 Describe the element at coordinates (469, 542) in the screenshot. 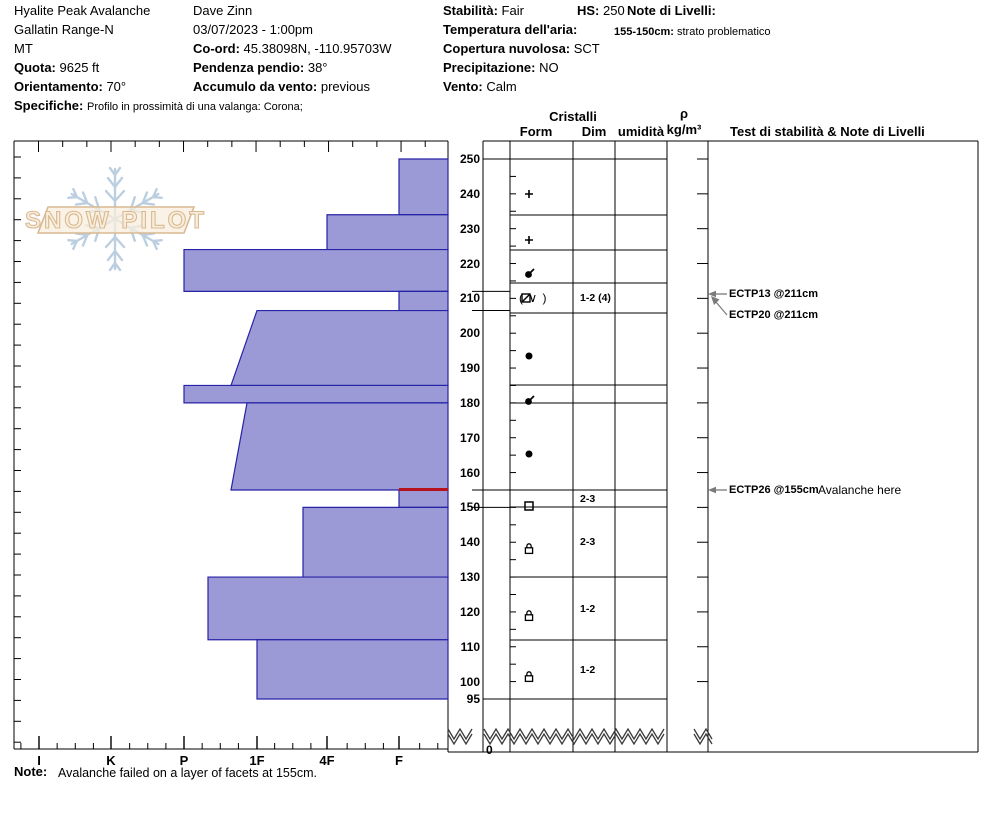

I see `depth-label-140: 140` at that location.